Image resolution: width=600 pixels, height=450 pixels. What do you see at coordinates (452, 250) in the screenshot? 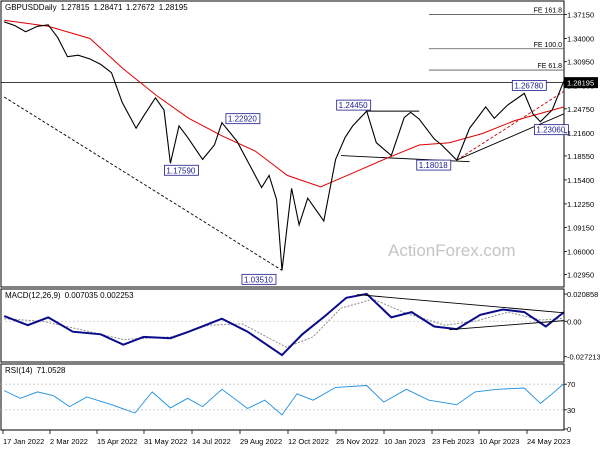
I see `watermark: ActionForex.com` at bounding box center [452, 250].